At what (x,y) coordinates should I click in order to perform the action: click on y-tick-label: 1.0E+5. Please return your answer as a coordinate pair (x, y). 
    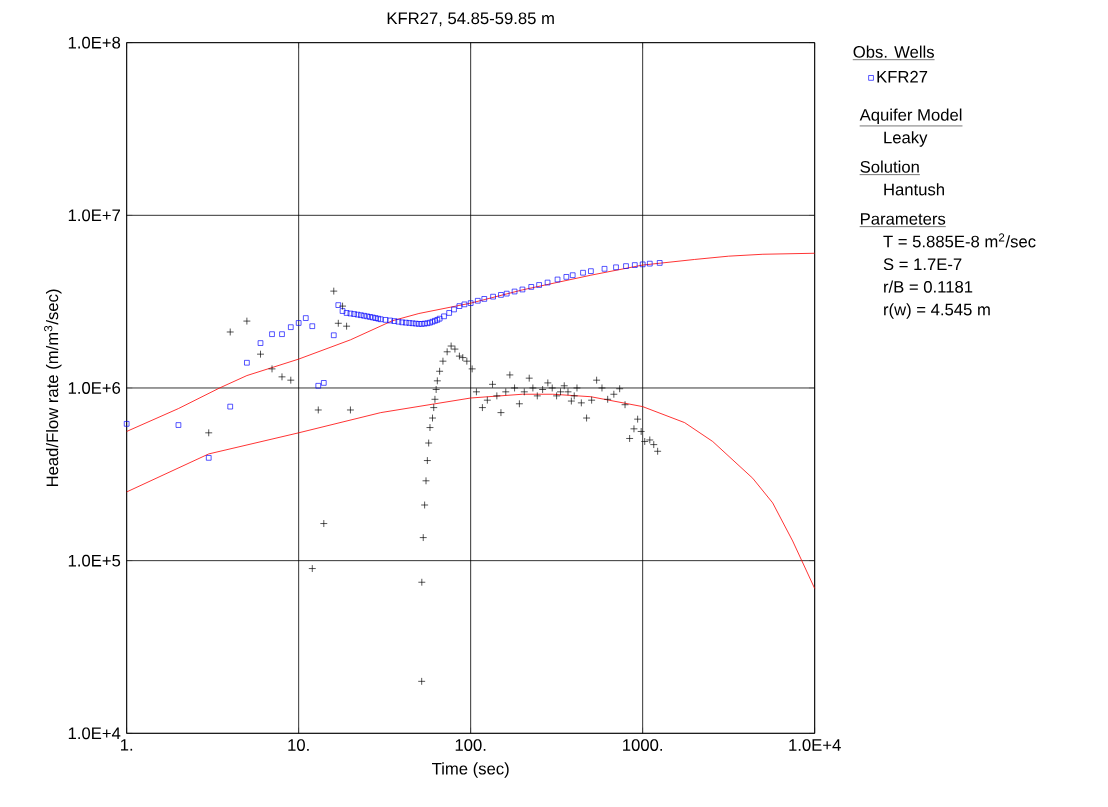
    Looking at the image, I should click on (94, 560).